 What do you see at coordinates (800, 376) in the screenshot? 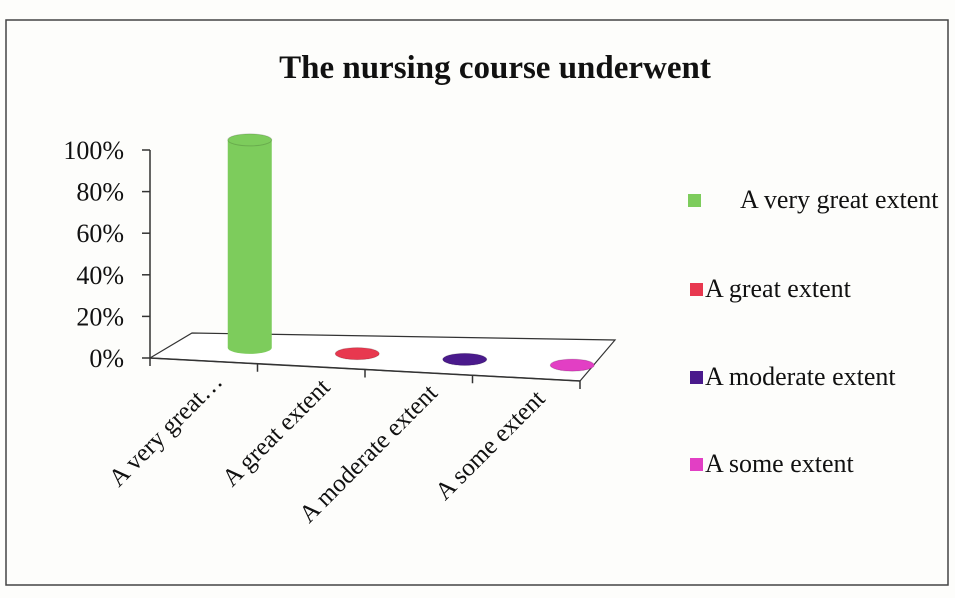
I see `legend-label: A moderate extent` at bounding box center [800, 376].